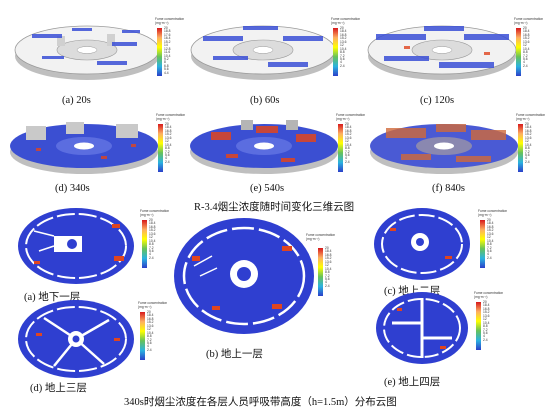 The width and height of the screenshot is (554, 412). Describe the element at coordinates (529, 21) in the screenshot. I see `colorbar-title-c: Fume concentration (mg·m⁻³)` at that location.